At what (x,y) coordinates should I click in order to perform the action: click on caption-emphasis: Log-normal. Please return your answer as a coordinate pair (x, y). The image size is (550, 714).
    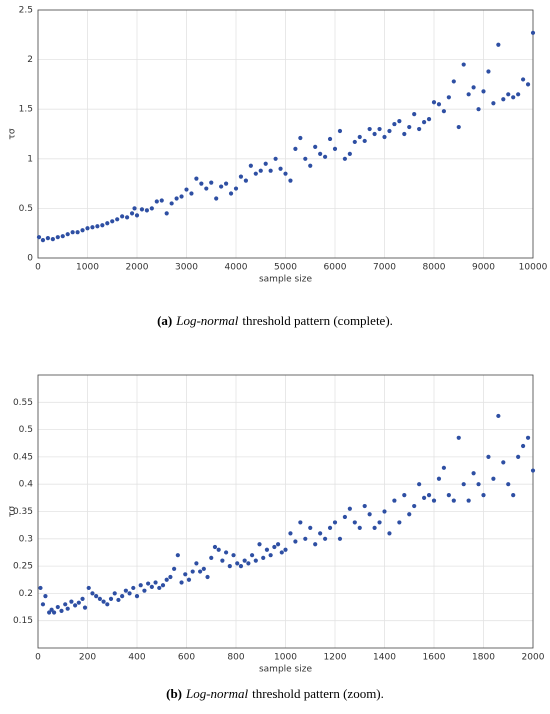
    Looking at the image, I should click on (217, 693).